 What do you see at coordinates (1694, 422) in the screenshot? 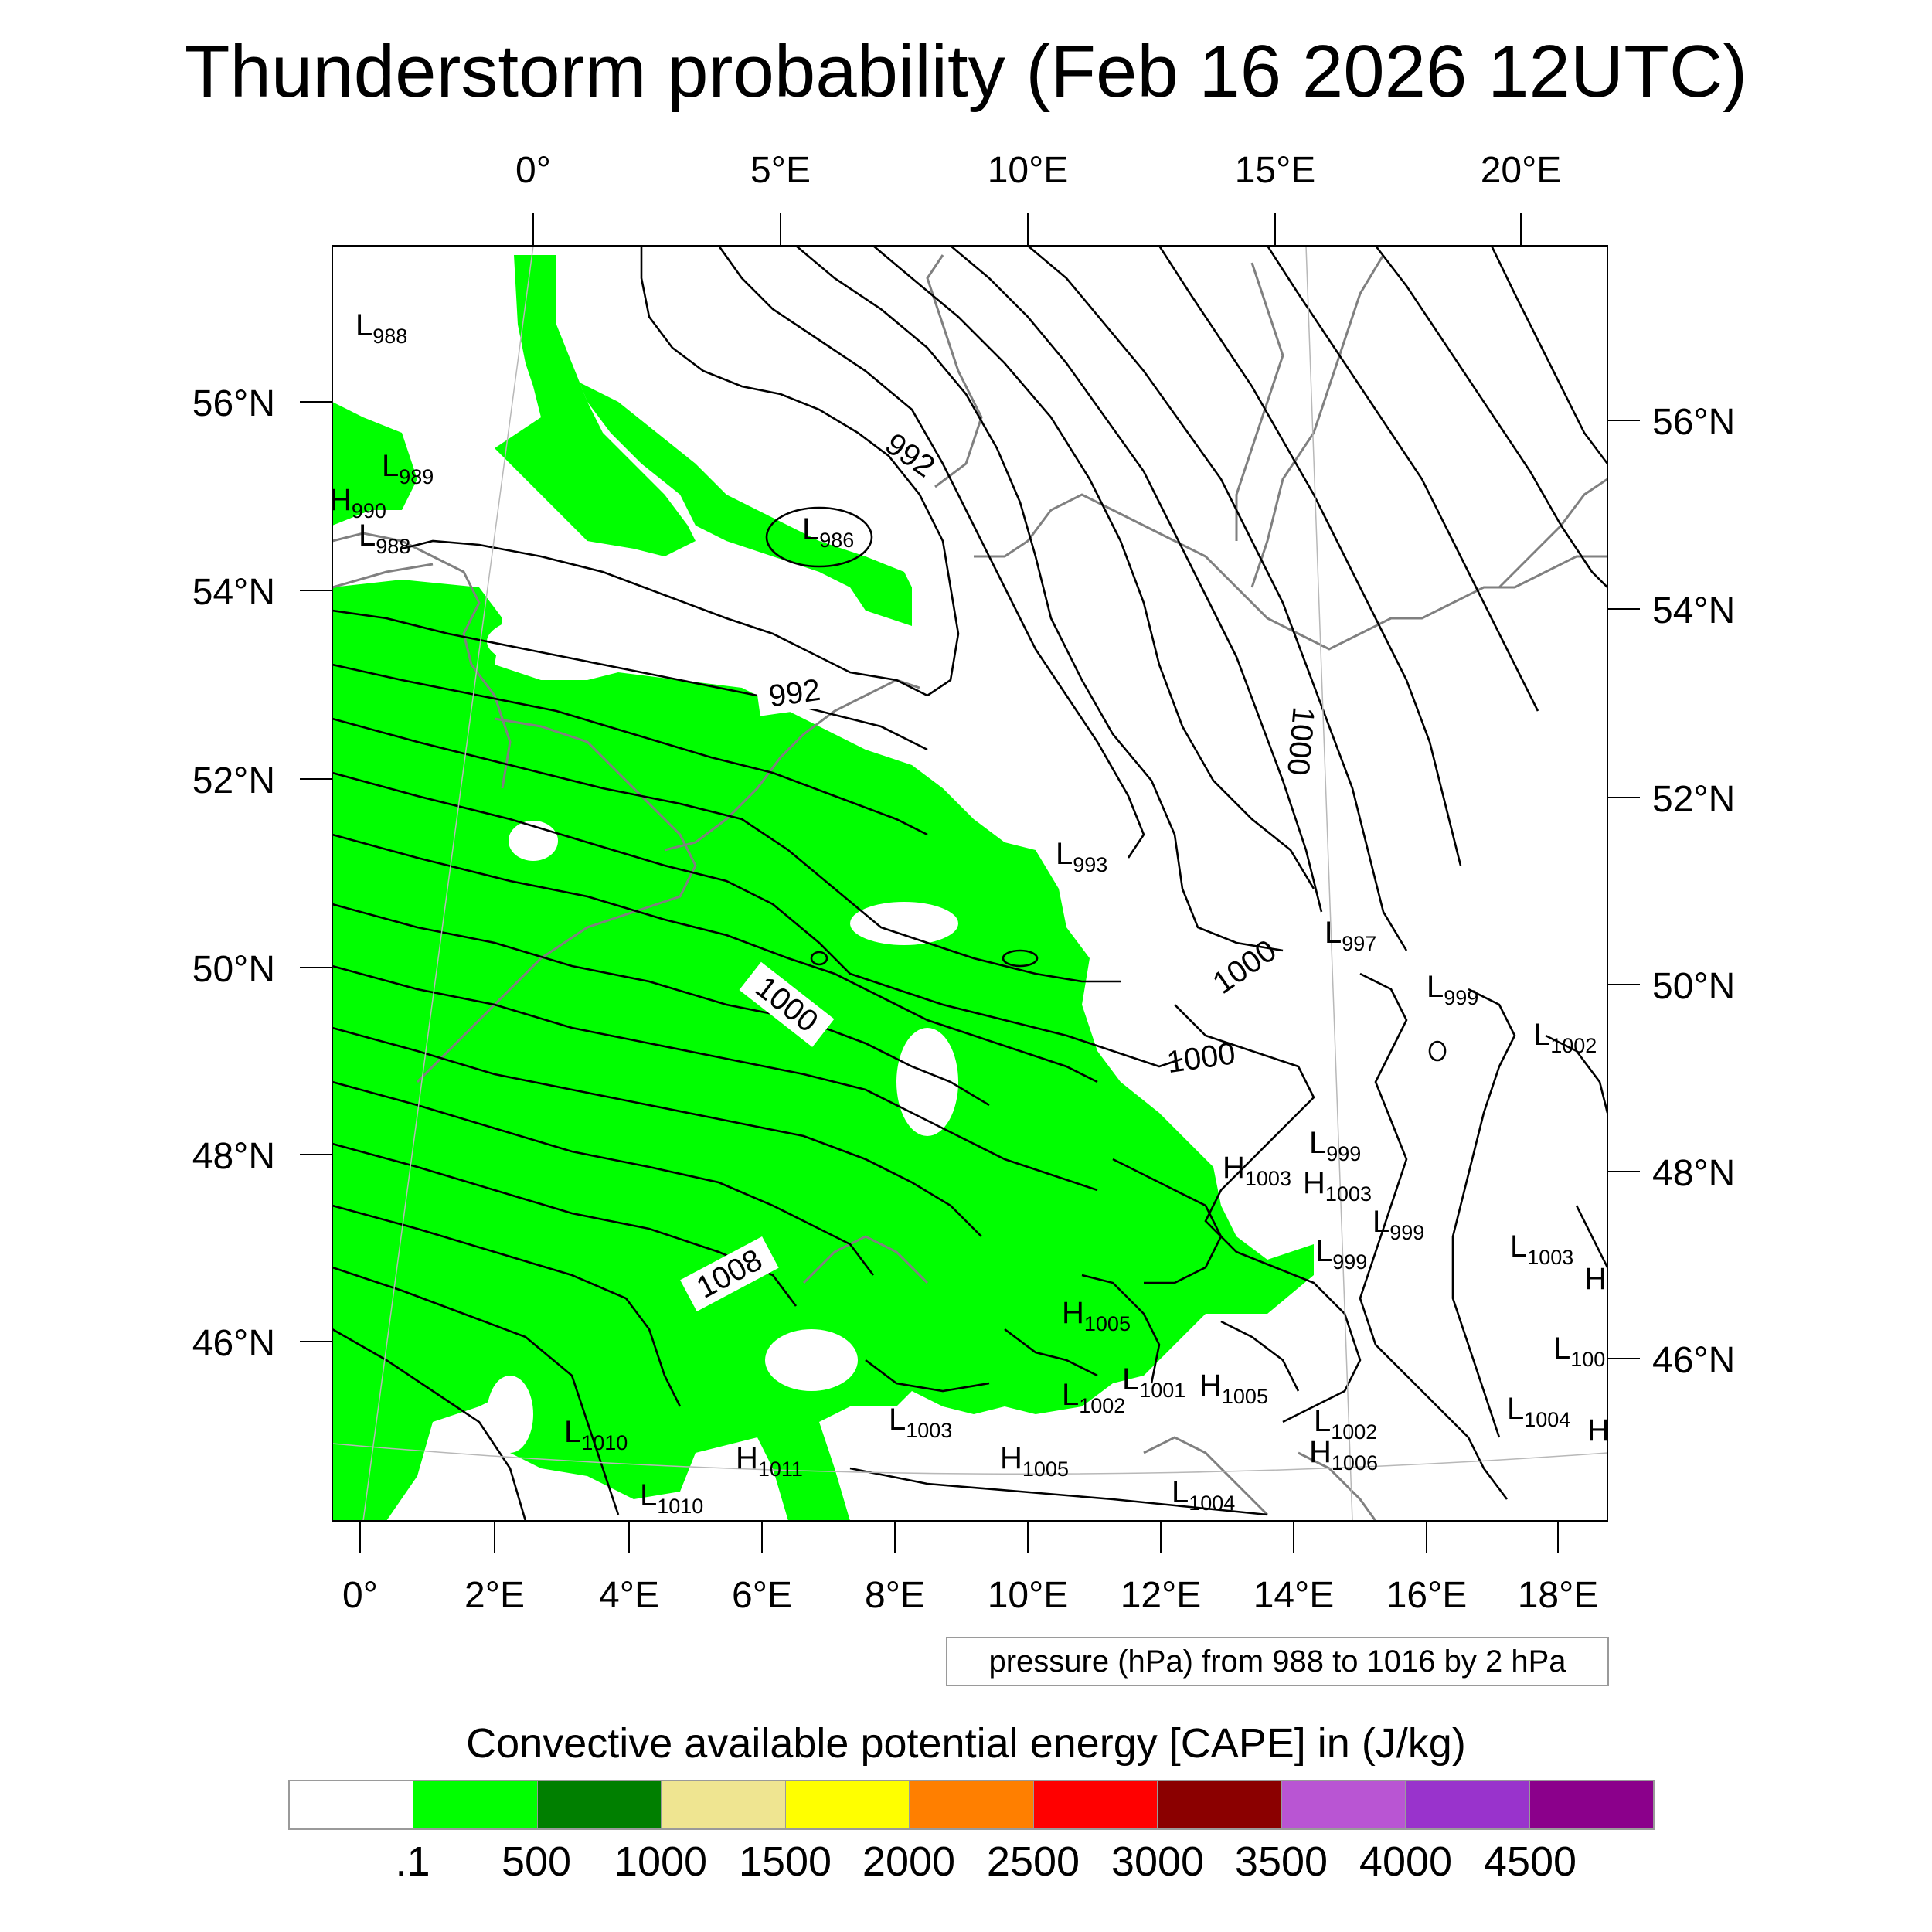
I see `lat-label-right: 56°N` at bounding box center [1694, 422].